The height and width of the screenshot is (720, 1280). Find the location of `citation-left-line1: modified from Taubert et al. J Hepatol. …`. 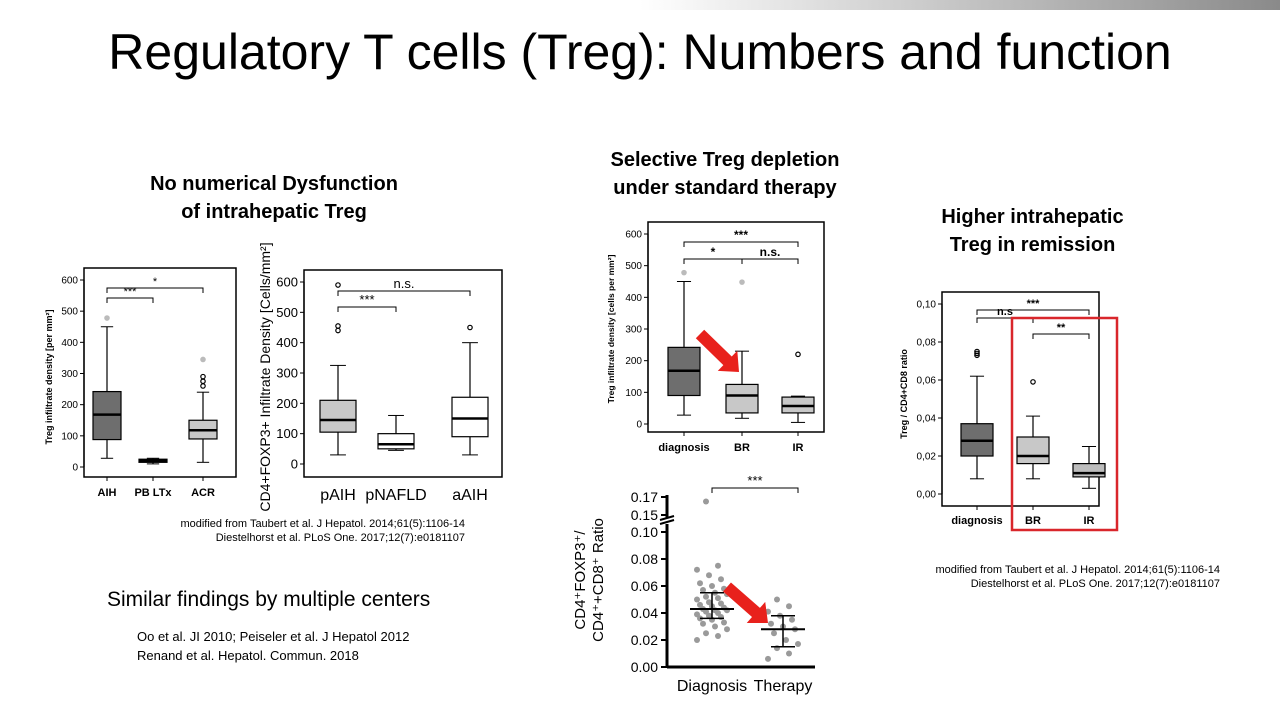

citation-left-line1: modified from Taubert et al. J Hepatol. … is located at coordinates (322, 524).